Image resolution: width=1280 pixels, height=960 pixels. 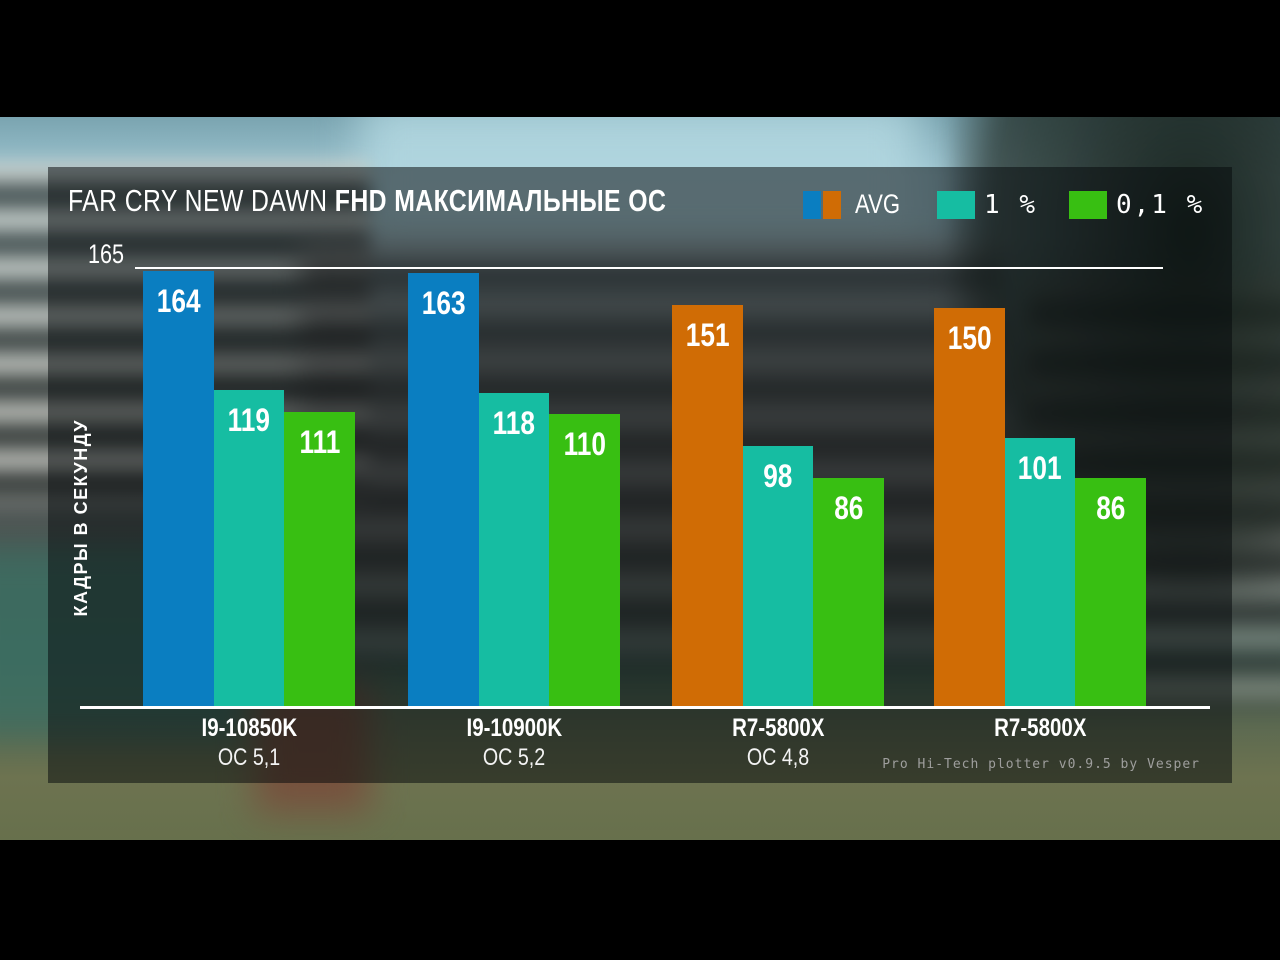 I want to click on plotter-credit: Pro Hi-Tech plotter v0.9.5 by Vesper, so click(x=1041, y=764).